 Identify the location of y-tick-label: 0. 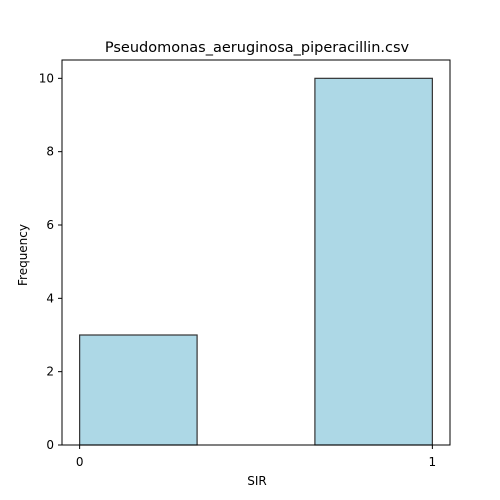
(50, 445).